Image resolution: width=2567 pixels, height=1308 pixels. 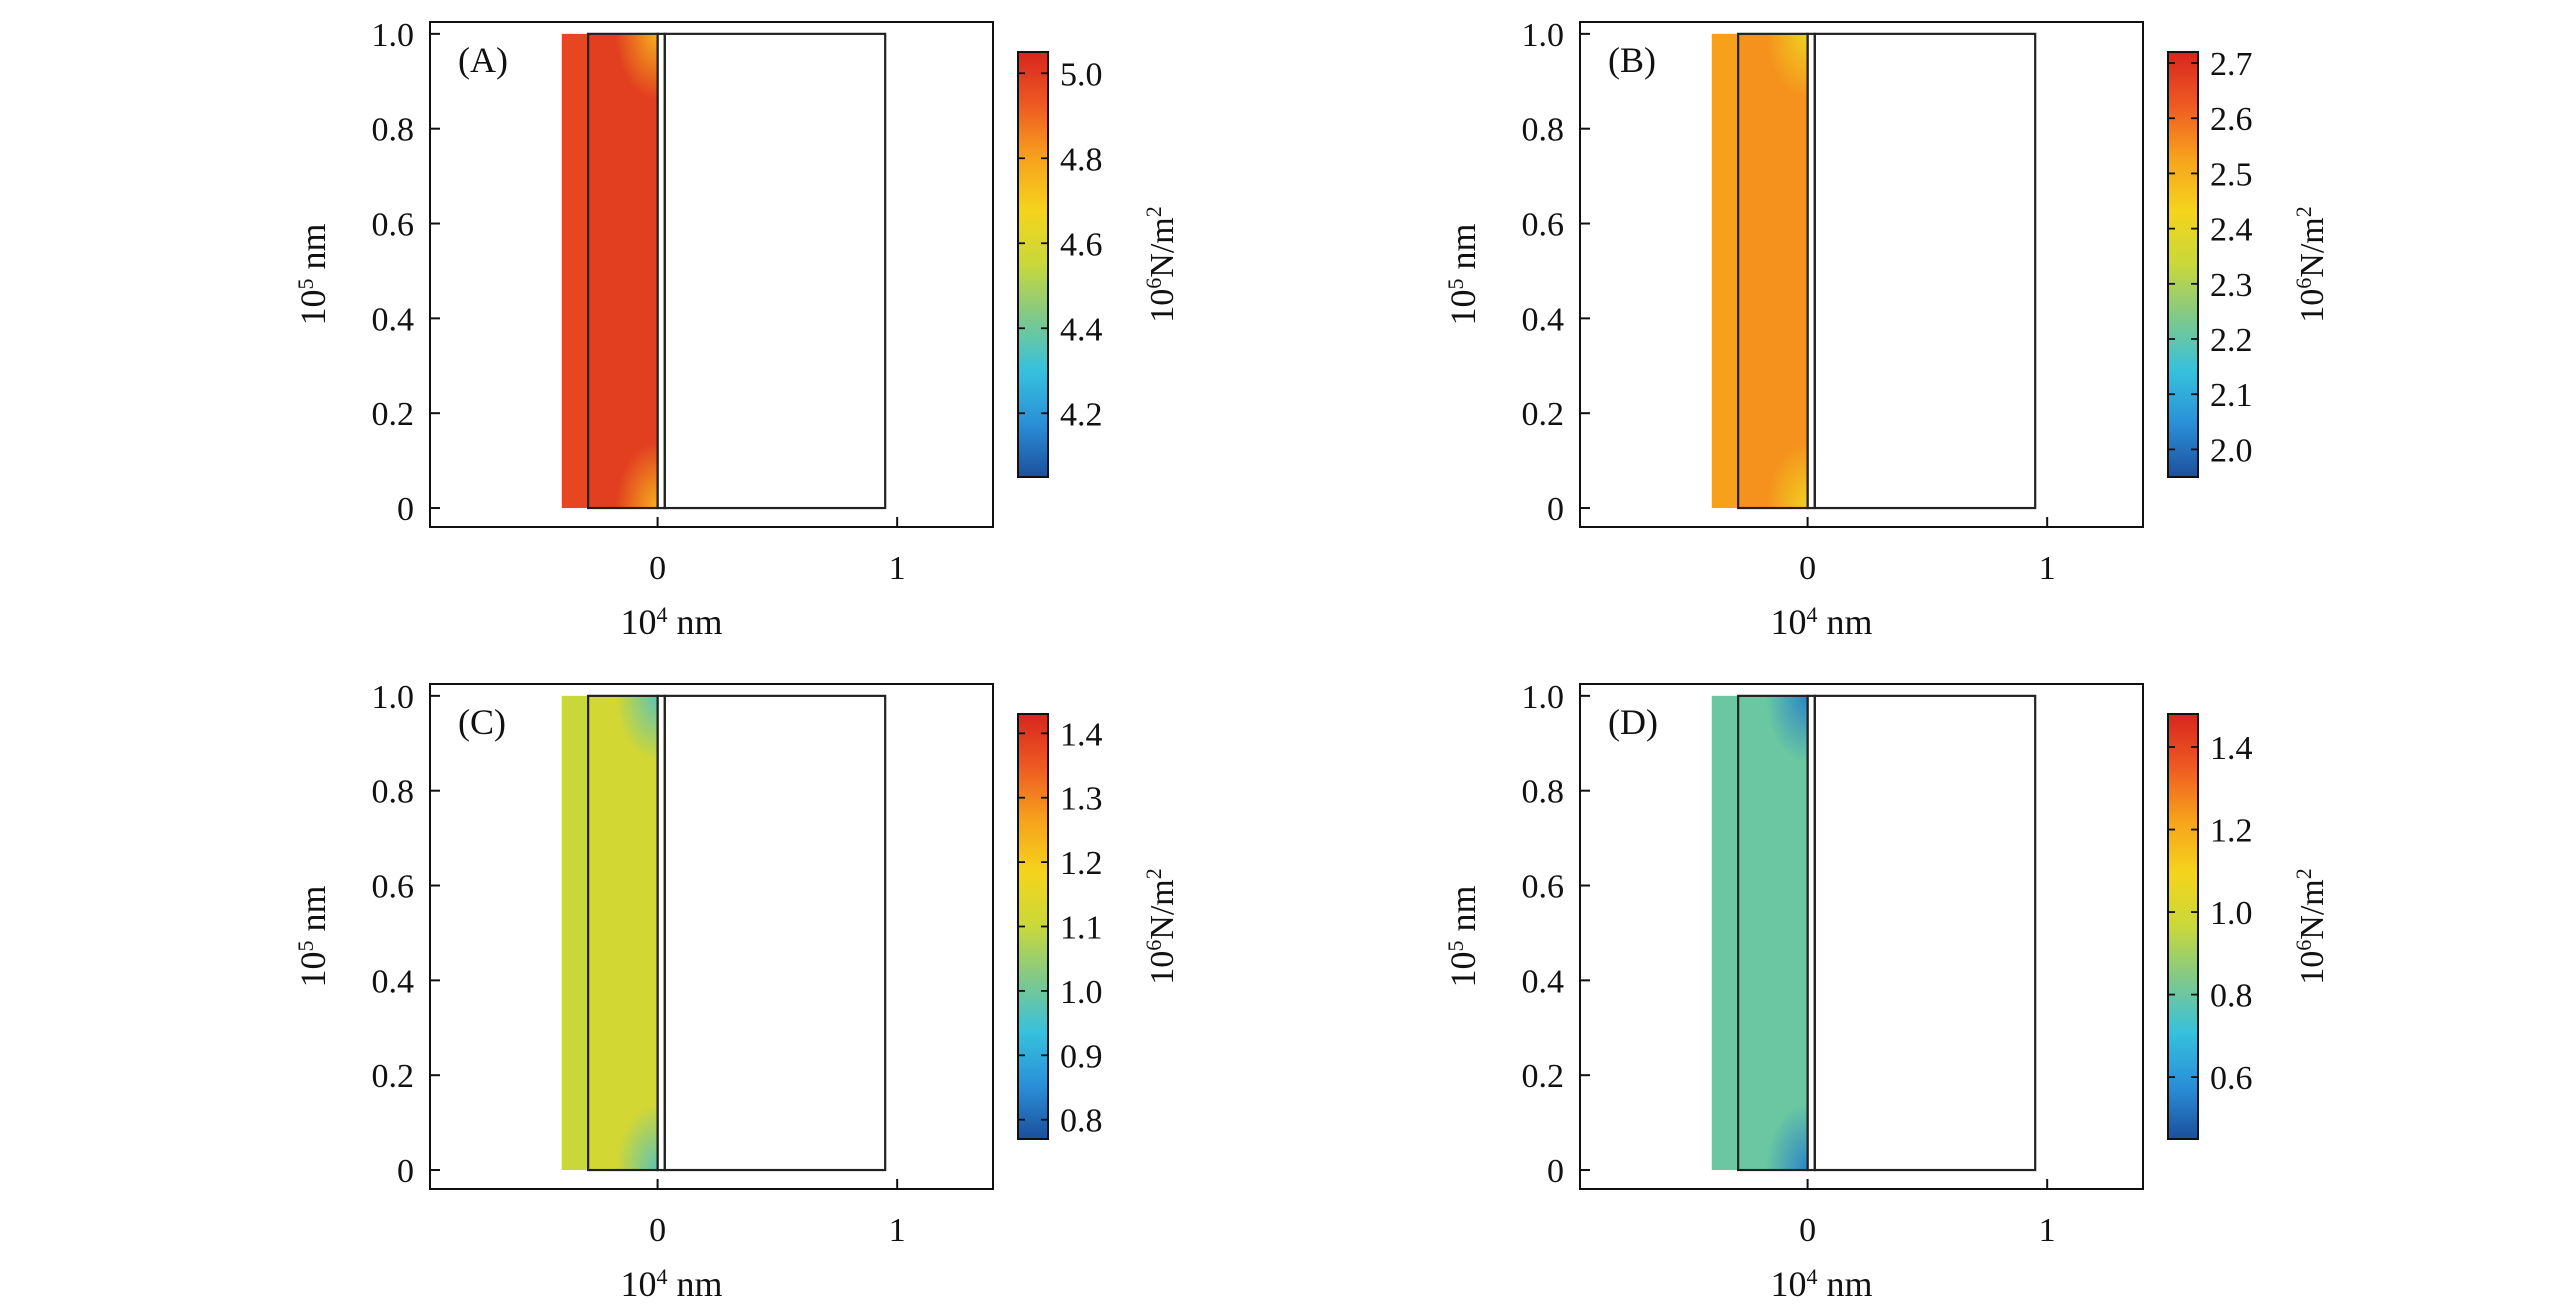 What do you see at coordinates (2231, 1078) in the screenshot?
I see `colorbar-tick-label: 0.6` at bounding box center [2231, 1078].